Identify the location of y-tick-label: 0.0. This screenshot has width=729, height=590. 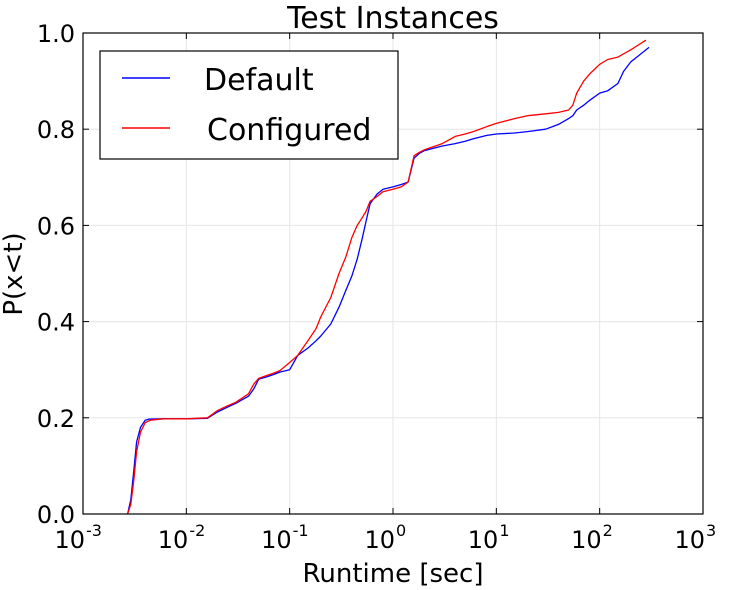
(56, 515).